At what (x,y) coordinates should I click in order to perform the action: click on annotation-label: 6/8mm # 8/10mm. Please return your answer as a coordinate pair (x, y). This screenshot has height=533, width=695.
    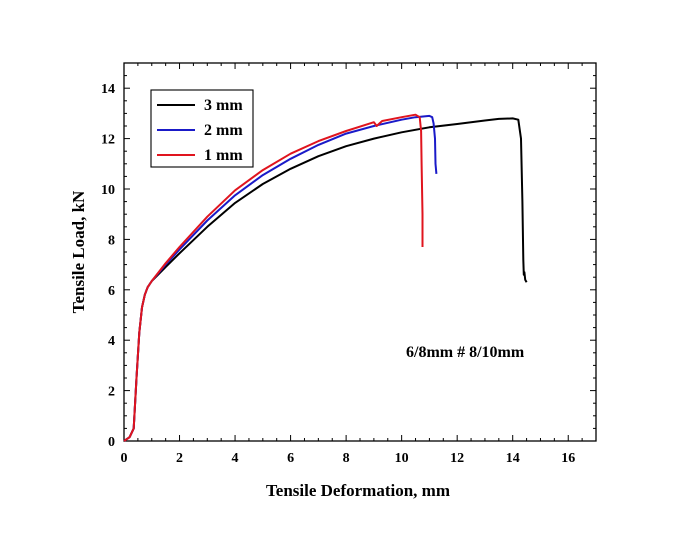
    Looking at the image, I should click on (465, 352).